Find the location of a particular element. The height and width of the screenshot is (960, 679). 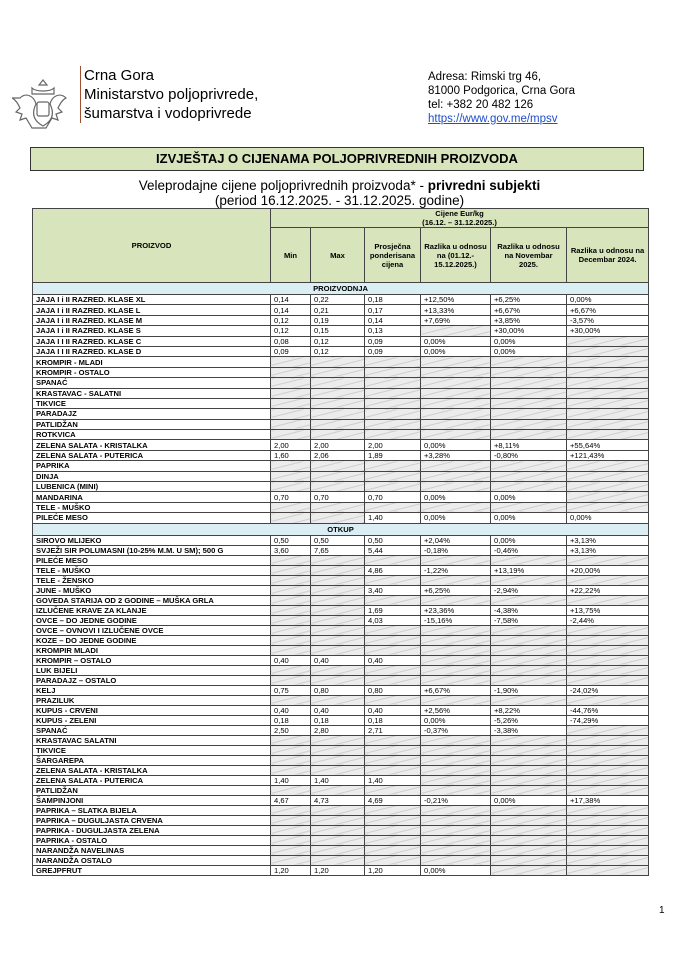

product-row: PAPRIKA is located at coordinates (341, 466).